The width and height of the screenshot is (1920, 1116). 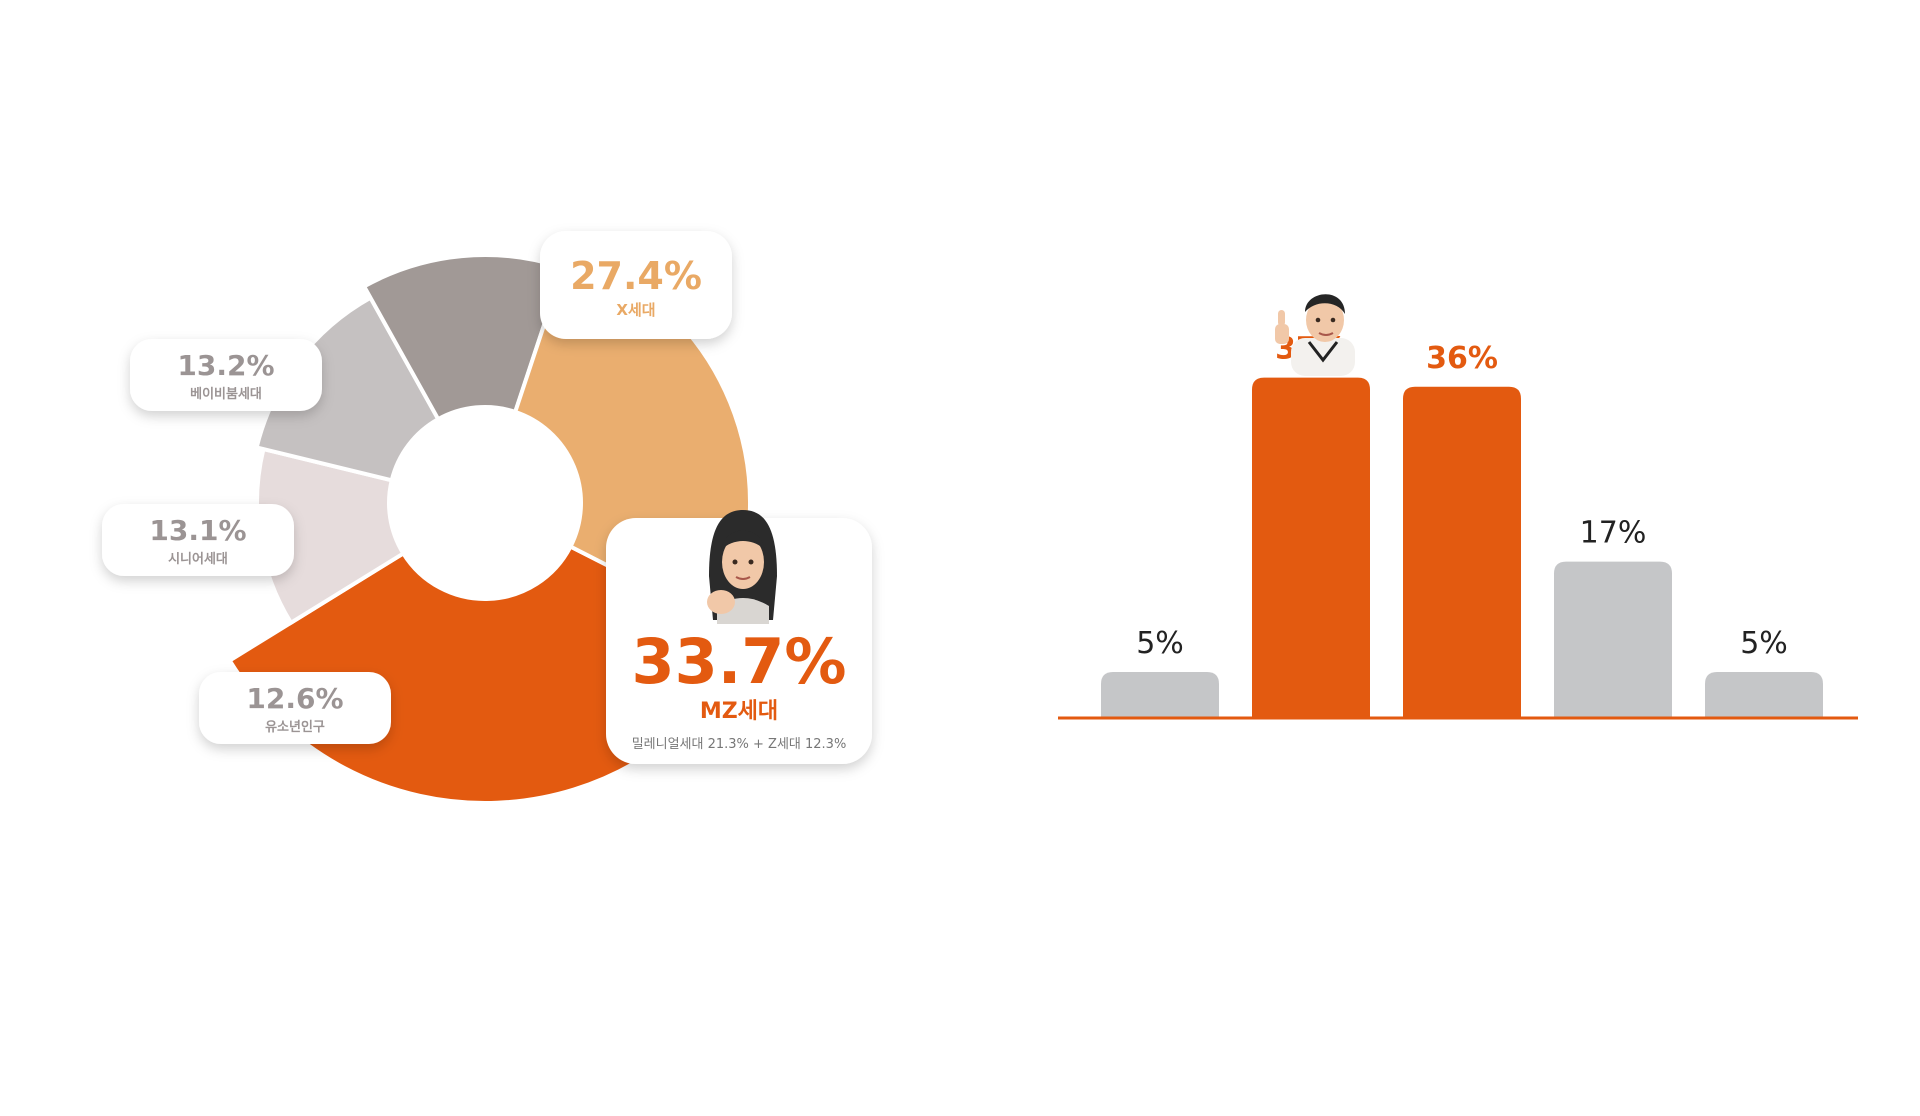 I want to click on callout-card-2: 12.6% 유소년인구, so click(x=295, y=708).